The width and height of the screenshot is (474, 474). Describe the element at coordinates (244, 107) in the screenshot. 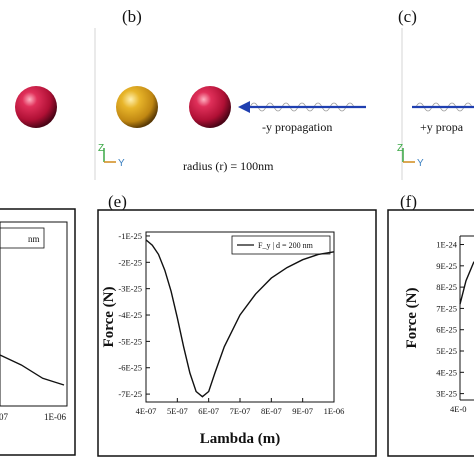

I see `arrowhead-icon` at that location.